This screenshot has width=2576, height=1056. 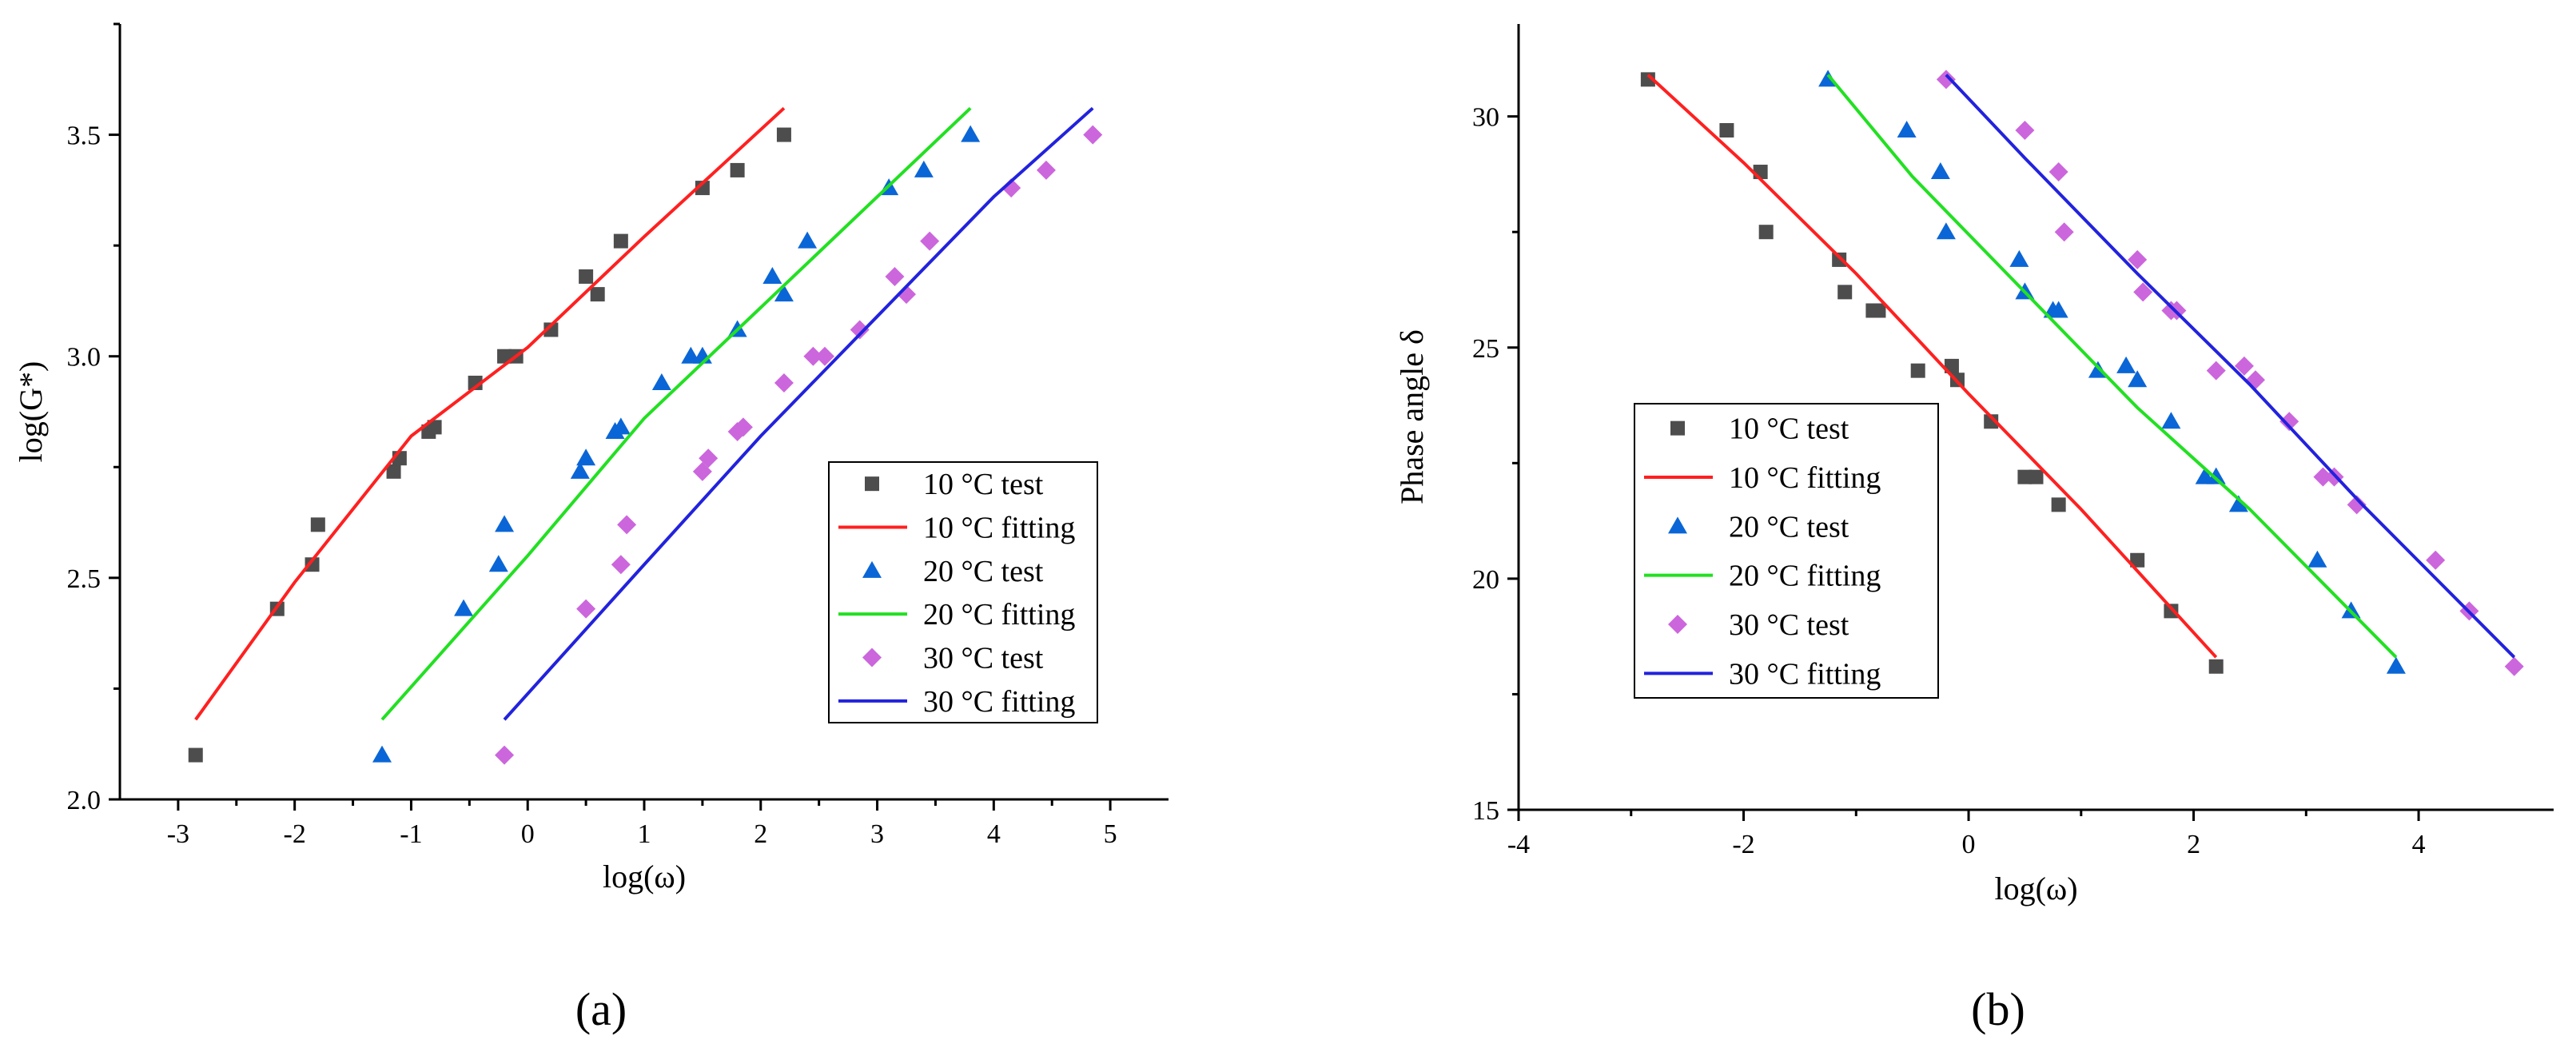 What do you see at coordinates (1743, 845) in the screenshot?
I see `x-tick-label: -2` at bounding box center [1743, 845].